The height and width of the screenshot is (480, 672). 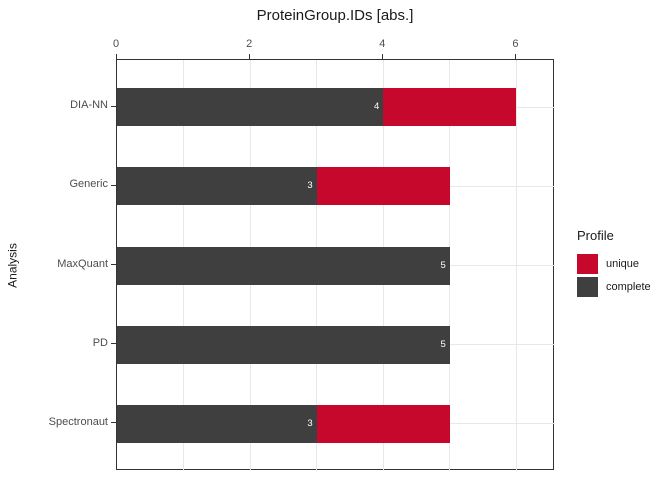 I want to click on legend-item: complete, so click(x=624, y=287).